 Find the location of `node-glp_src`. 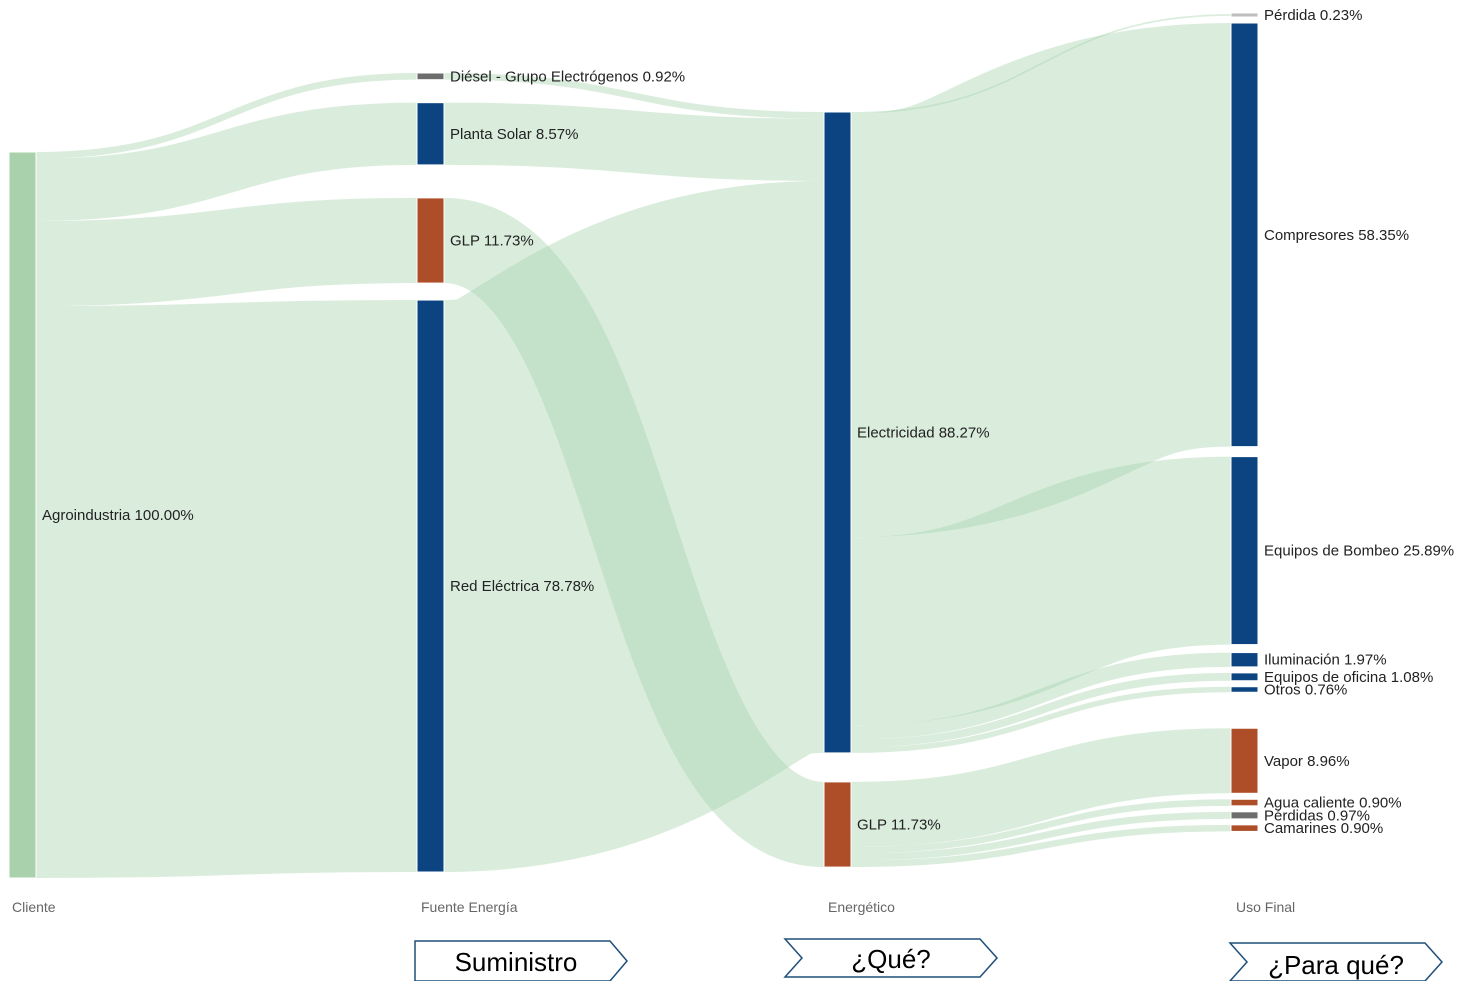

node-glp_src is located at coordinates (430, 240).